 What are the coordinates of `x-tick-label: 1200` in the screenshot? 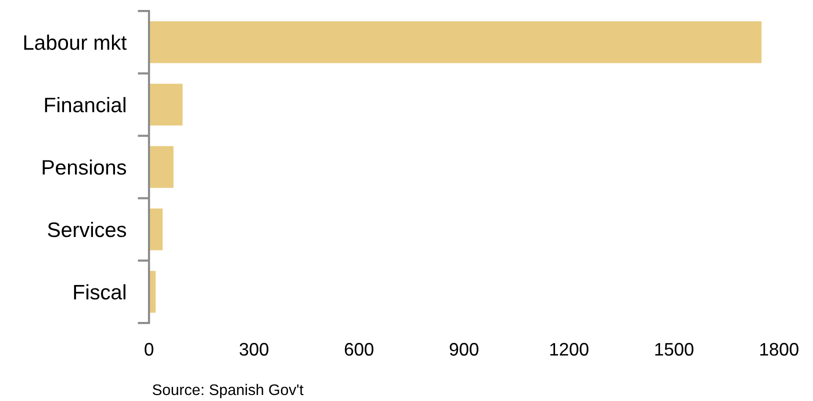 It's located at (569, 349).